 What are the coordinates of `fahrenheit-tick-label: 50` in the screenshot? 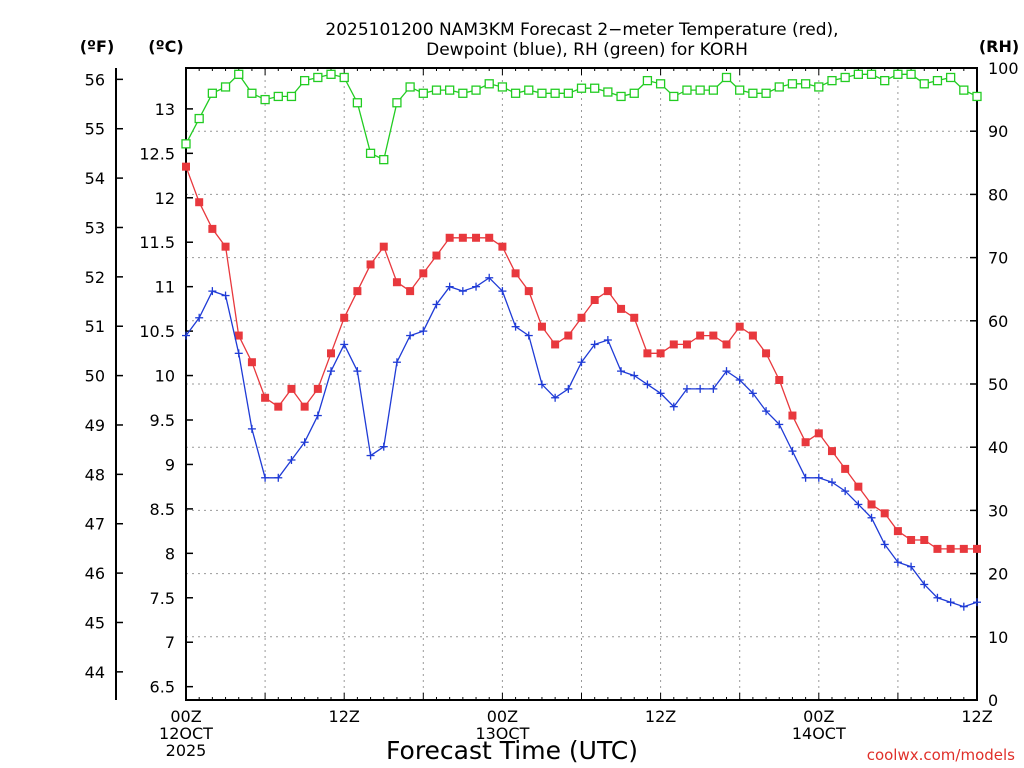 It's located at (95, 376).